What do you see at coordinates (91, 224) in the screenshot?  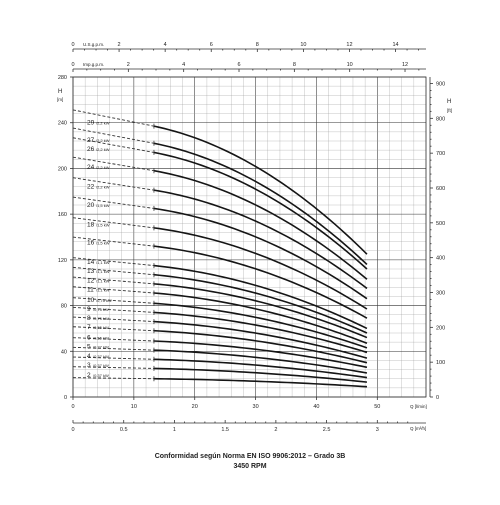 I see `curve-label-18: 18` at bounding box center [91, 224].